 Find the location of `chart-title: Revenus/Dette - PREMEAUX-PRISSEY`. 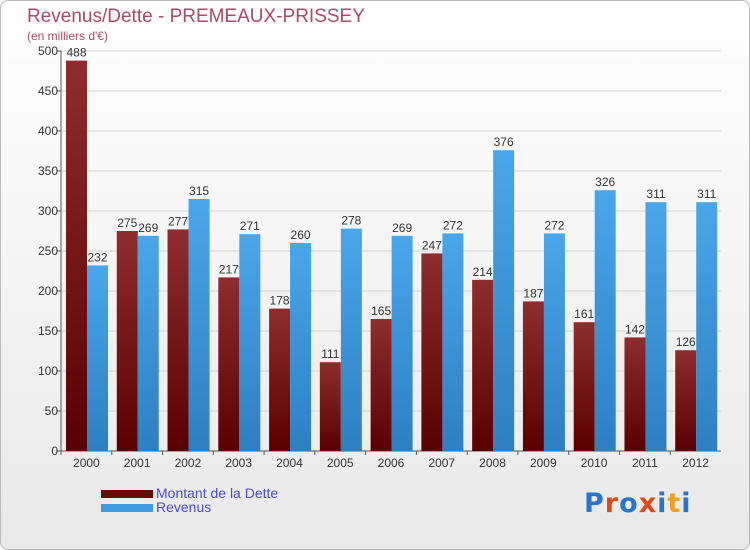

chart-title: Revenus/Dette - PREMEAUX-PRISSEY is located at coordinates (196, 16).